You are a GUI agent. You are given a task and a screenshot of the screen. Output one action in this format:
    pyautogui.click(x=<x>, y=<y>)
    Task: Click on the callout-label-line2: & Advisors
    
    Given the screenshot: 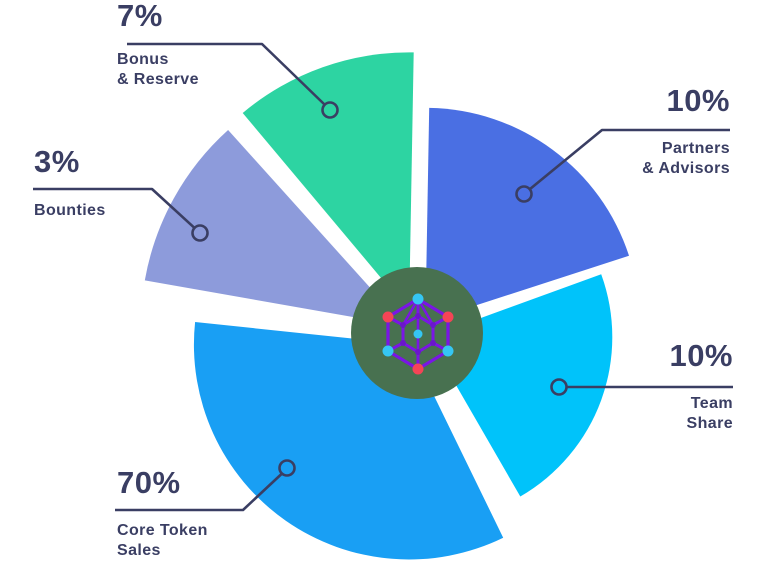 What is the action you would take?
    pyautogui.click(x=686, y=168)
    